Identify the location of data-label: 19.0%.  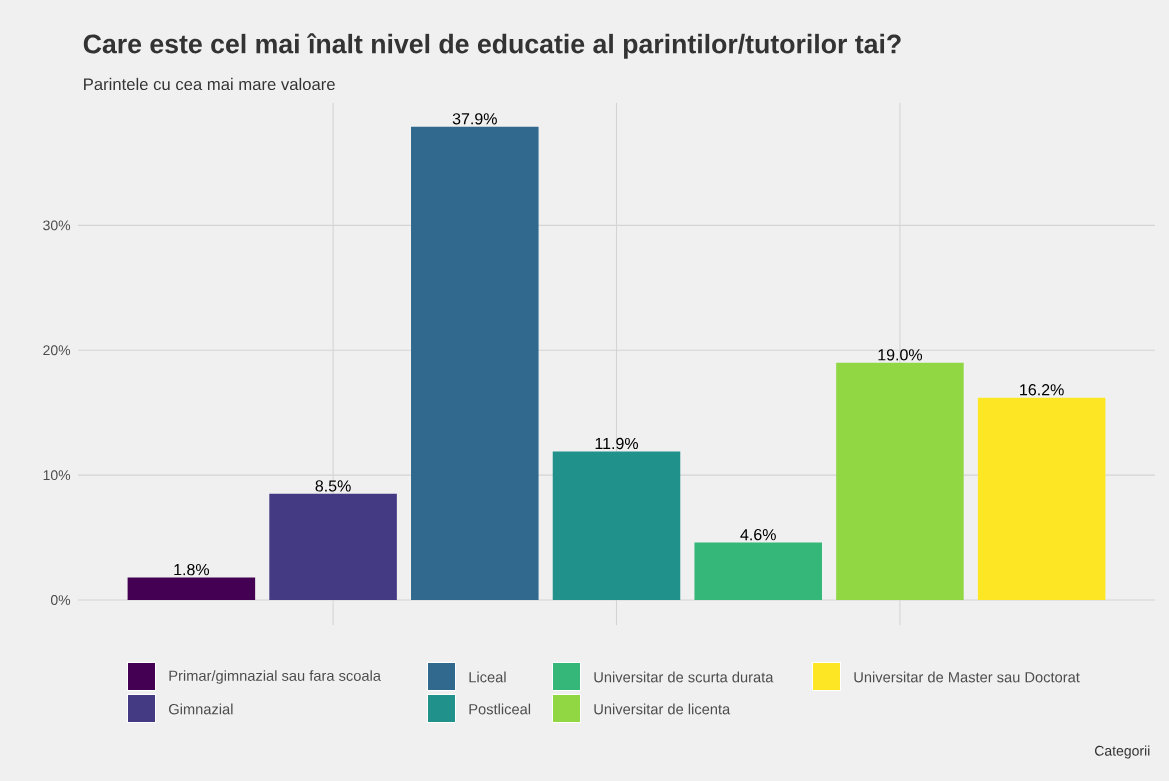
(900, 355).